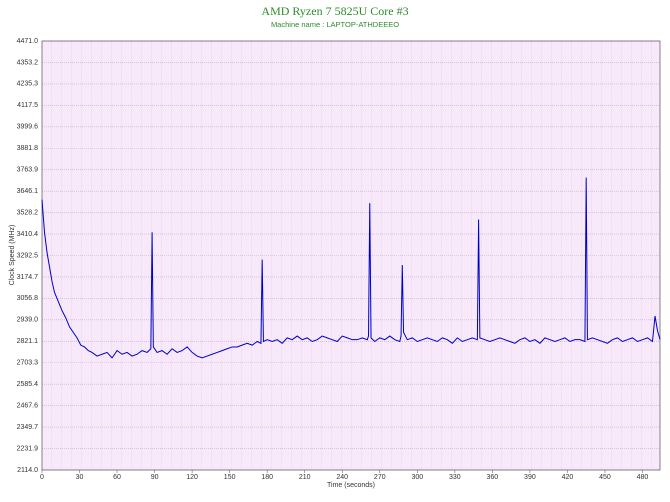 The width and height of the screenshot is (670, 502). Describe the element at coordinates (568, 477) in the screenshot. I see `x-tick-label: 420` at that location.